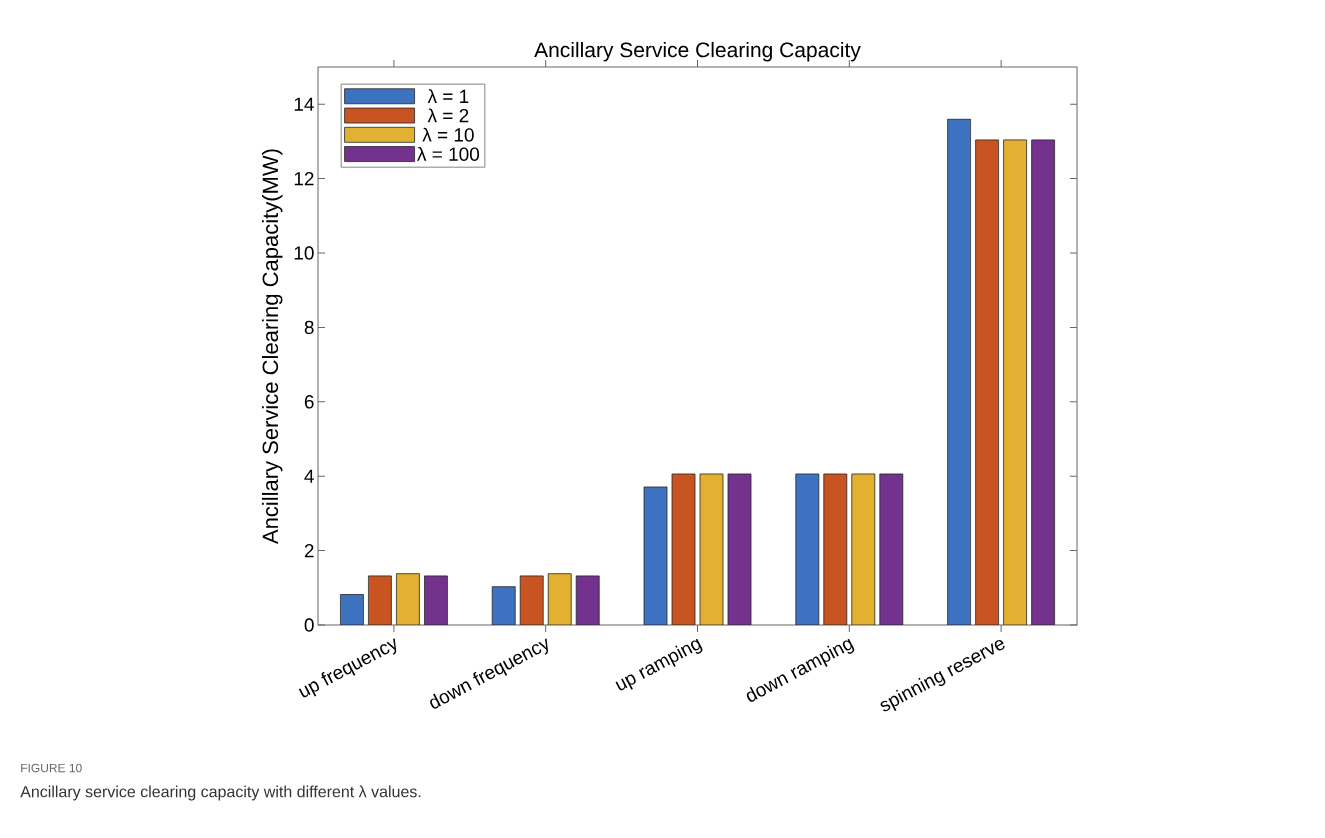  I want to click on y-tick-label: 8, so click(309, 327).